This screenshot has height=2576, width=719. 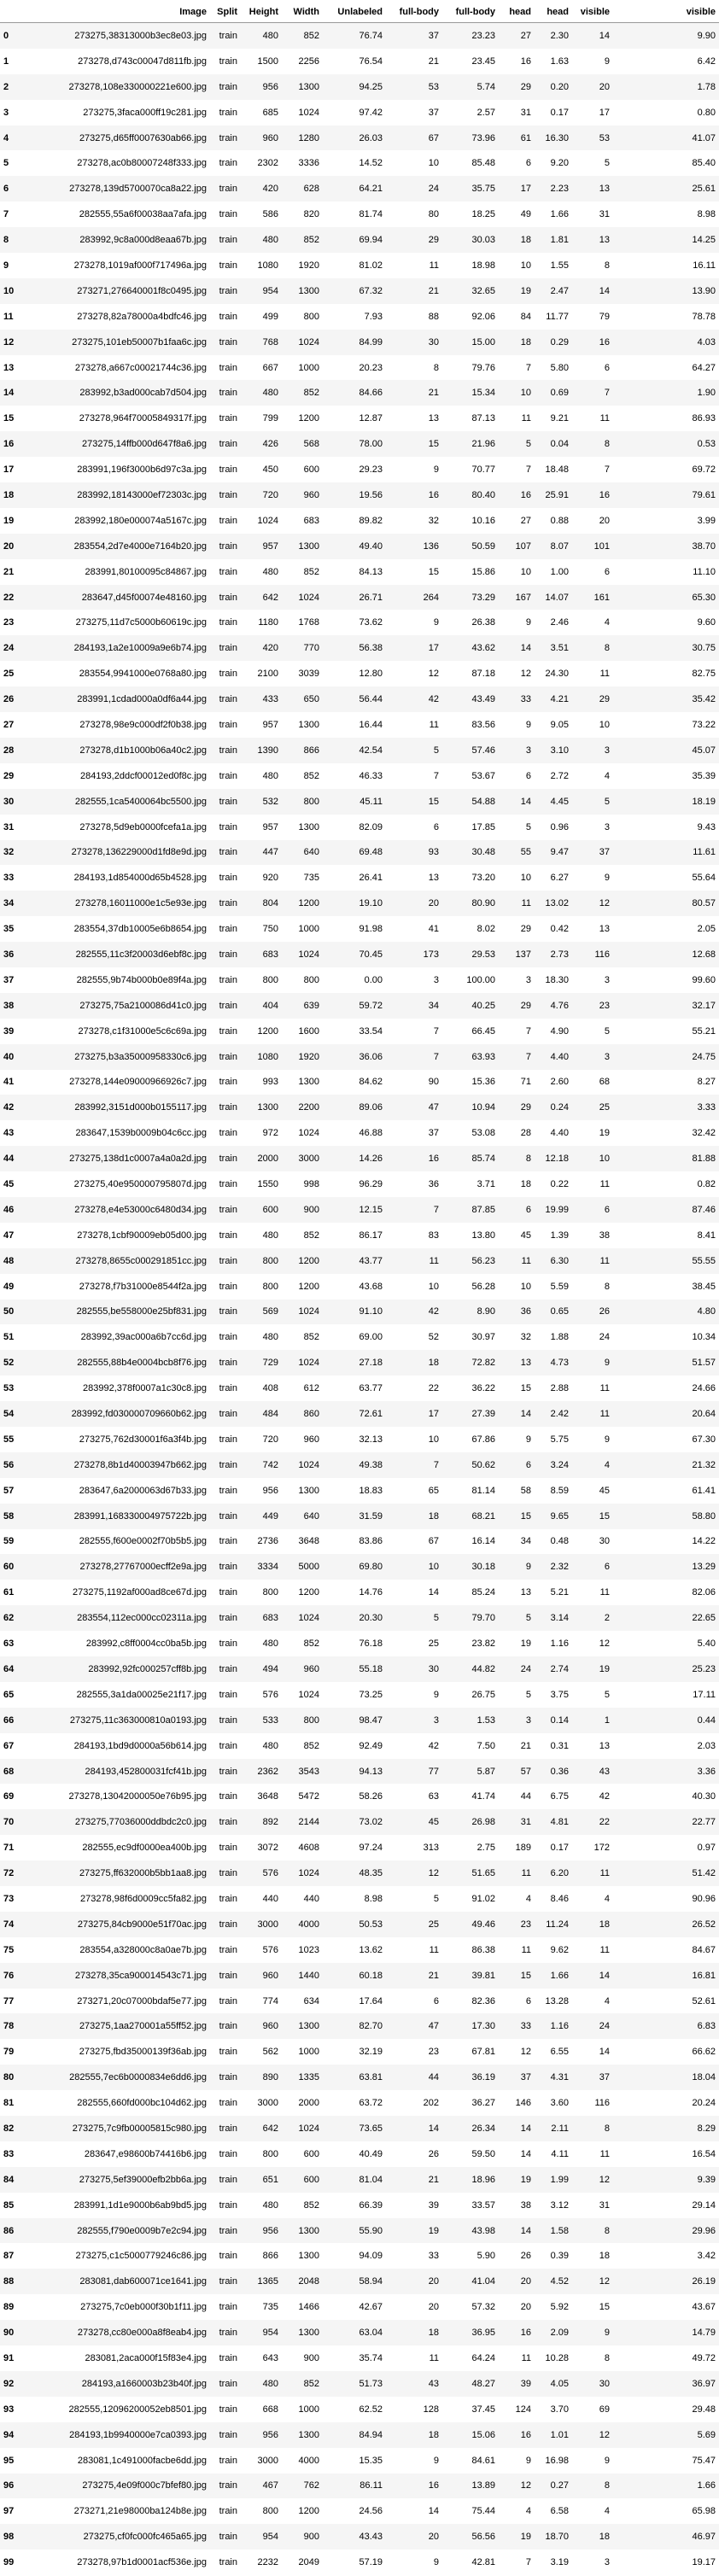 I want to click on table-cell: 750, so click(x=270, y=929).